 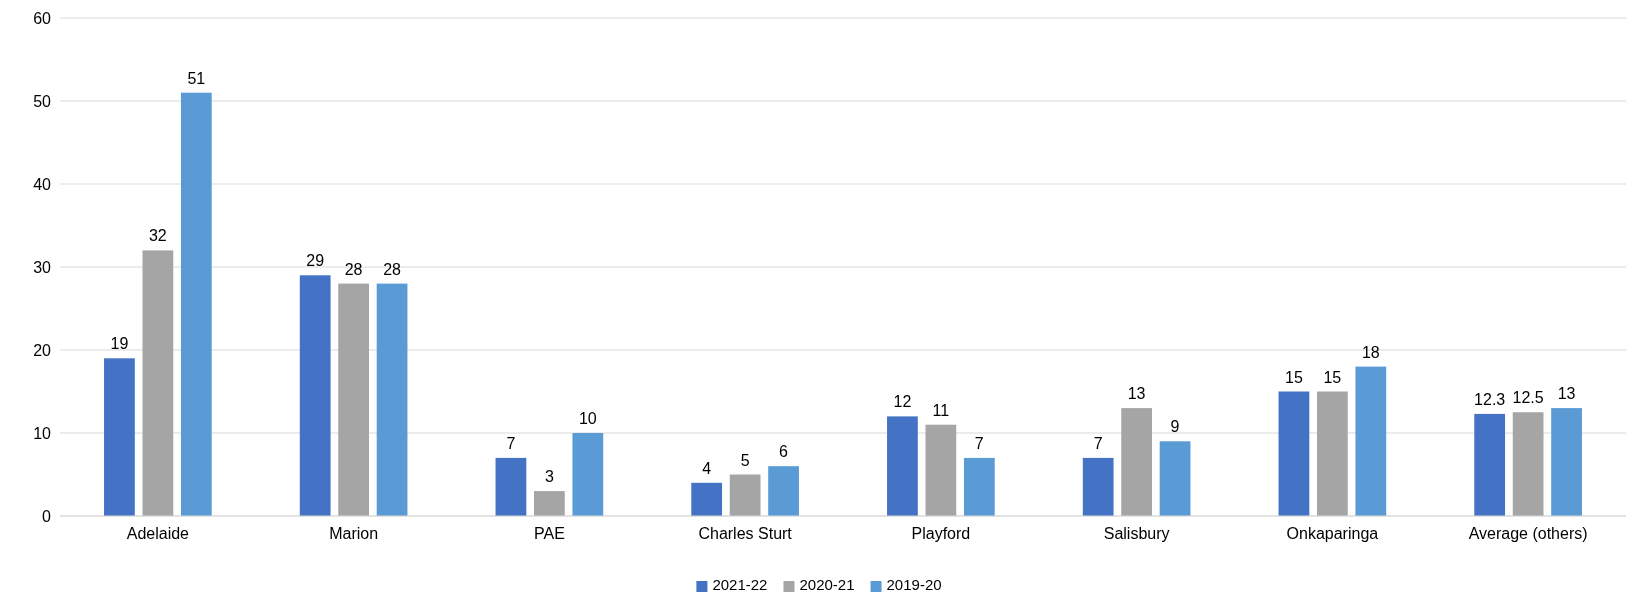 I want to click on y-tick-label: 10, so click(x=42, y=433).